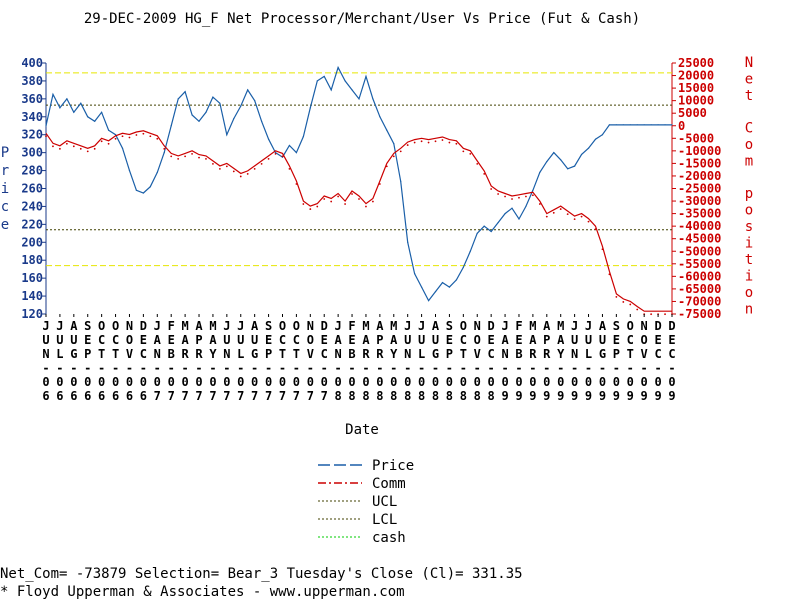 This screenshot has width=800, height=600. I want to click on x-tick-label-char: O, so click(463, 326).